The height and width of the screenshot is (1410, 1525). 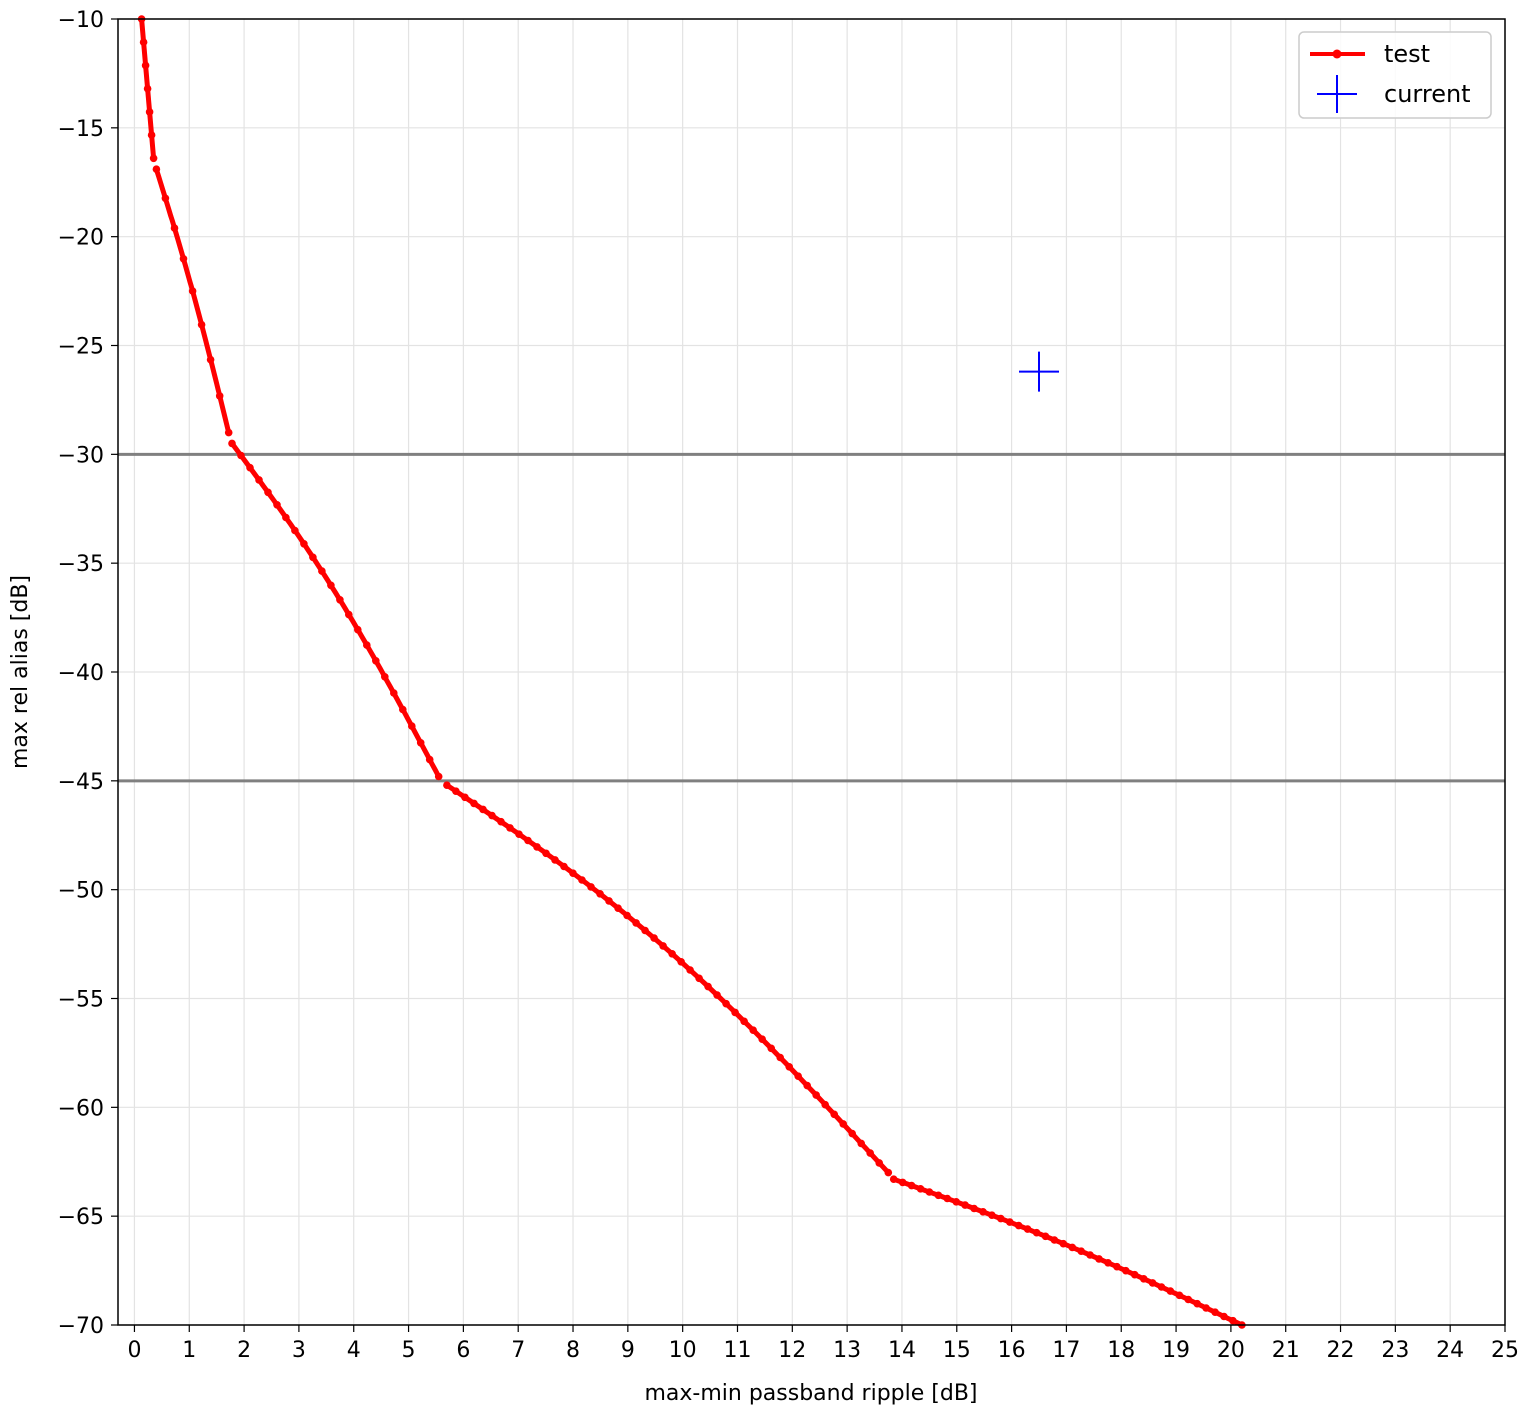 I want to click on x-tick-label: 12, so click(x=792, y=1350).